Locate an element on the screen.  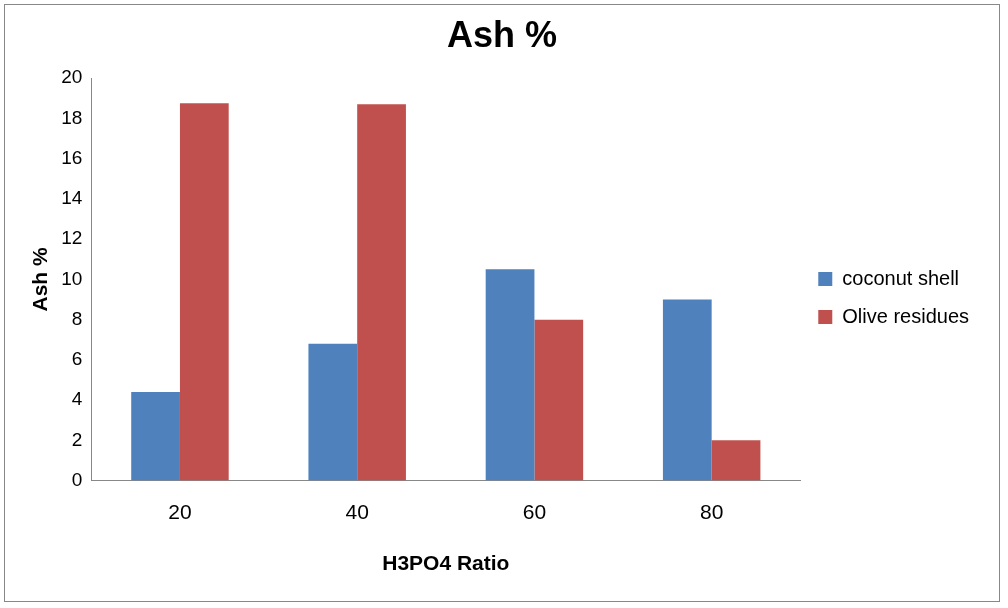
x-tick-label: 80 is located at coordinates (711, 511).